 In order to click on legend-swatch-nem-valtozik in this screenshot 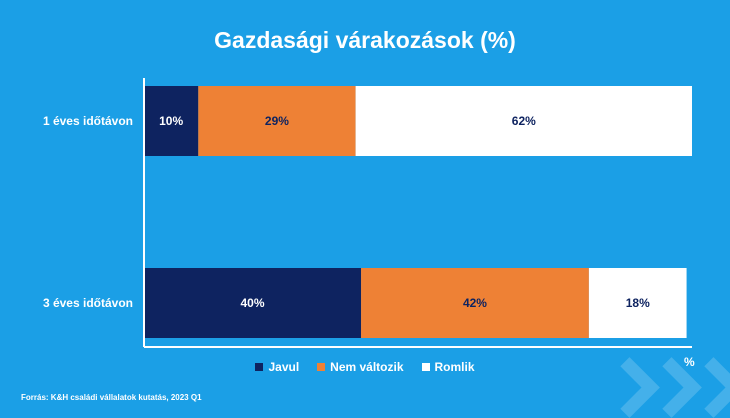, I will do `click(321, 367)`.